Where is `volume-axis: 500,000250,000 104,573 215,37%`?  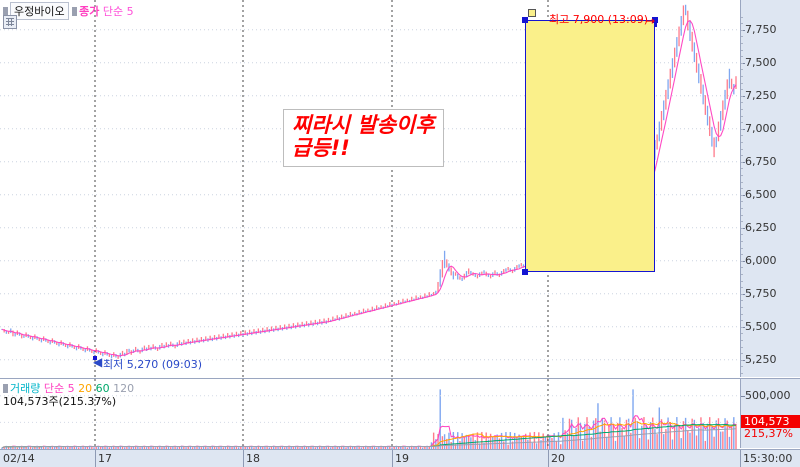 volume-axis: 500,000250,000 104,573 215,37% is located at coordinates (770, 413).